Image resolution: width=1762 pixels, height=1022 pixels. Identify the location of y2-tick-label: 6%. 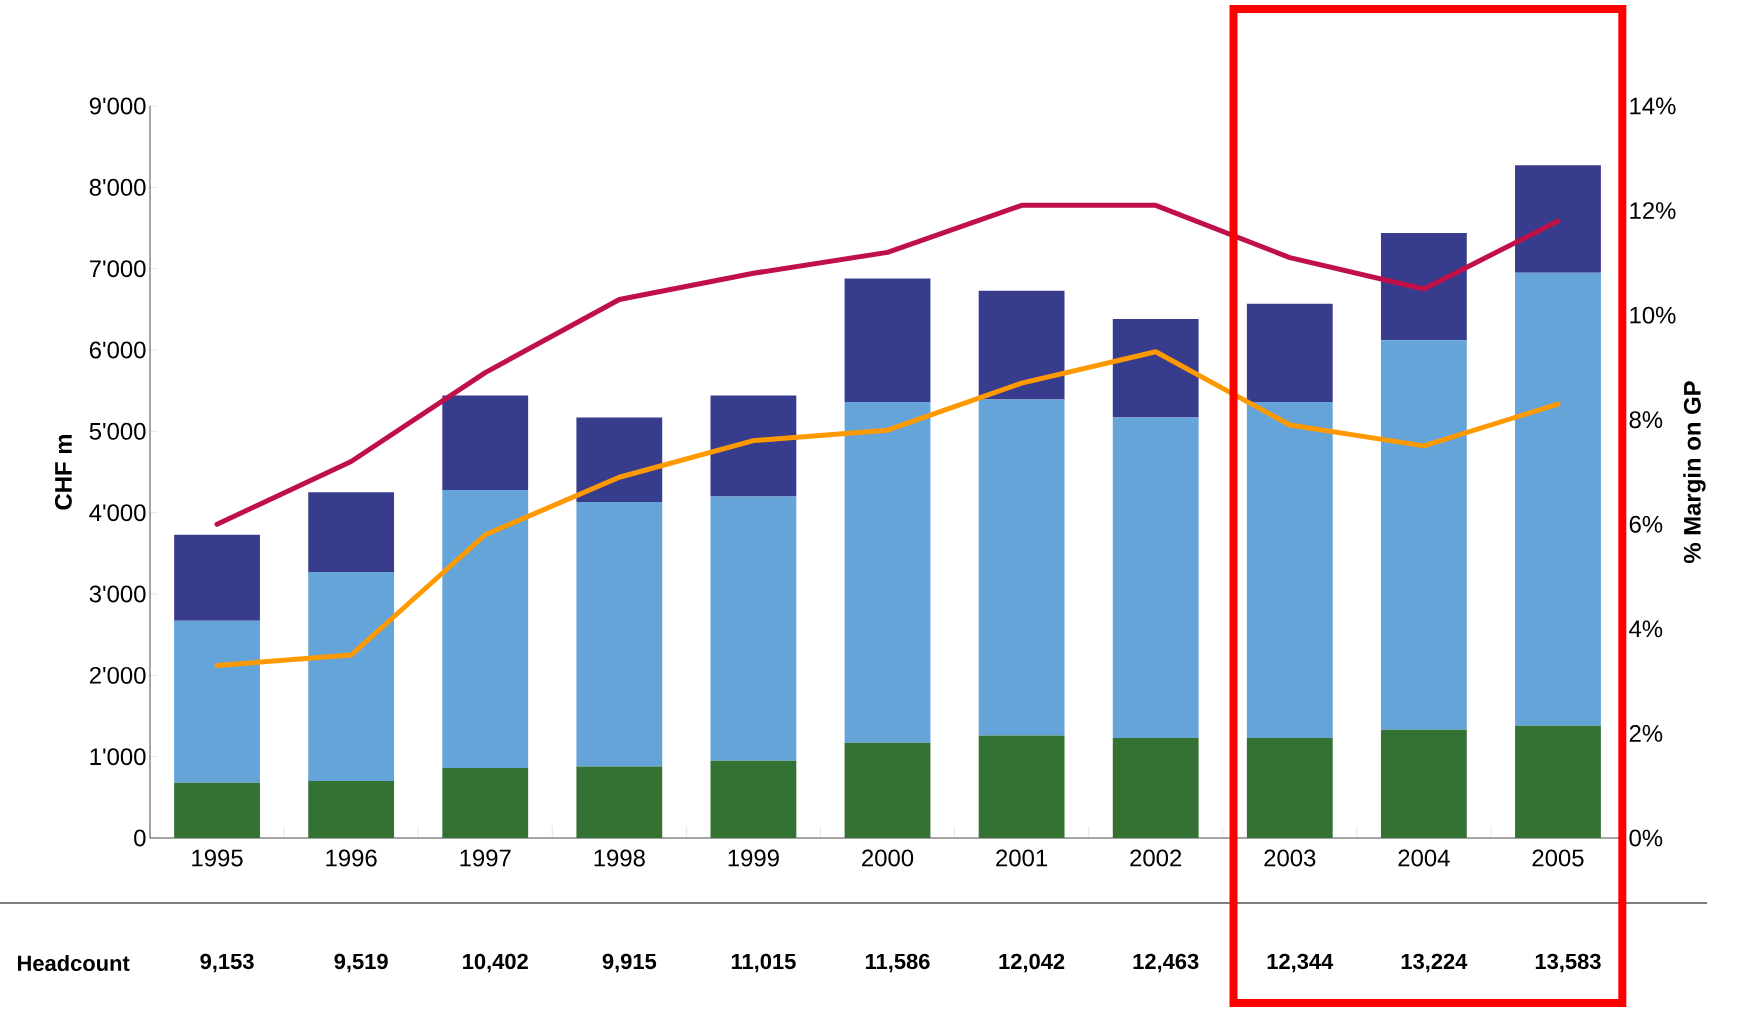
(1646, 524).